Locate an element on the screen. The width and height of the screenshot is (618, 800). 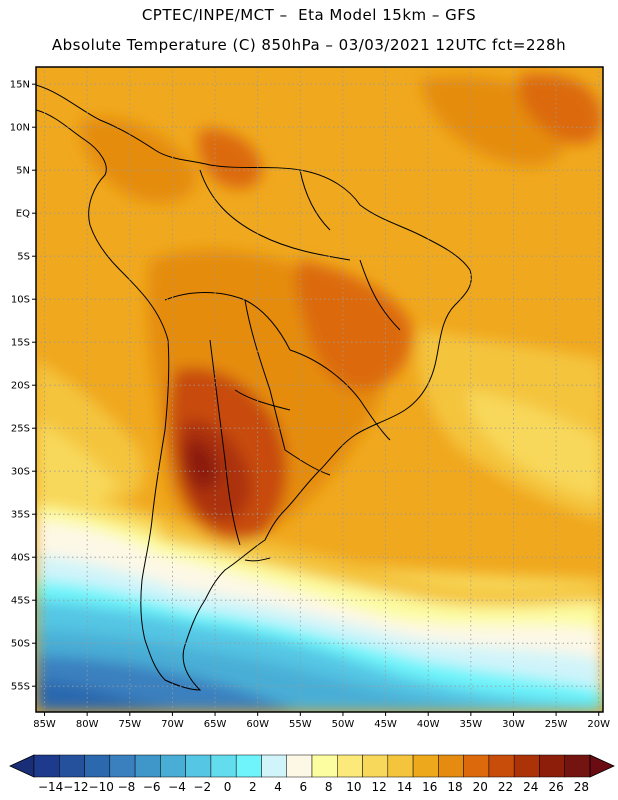
lat-tick-label: 25S is located at coordinates (20, 429).